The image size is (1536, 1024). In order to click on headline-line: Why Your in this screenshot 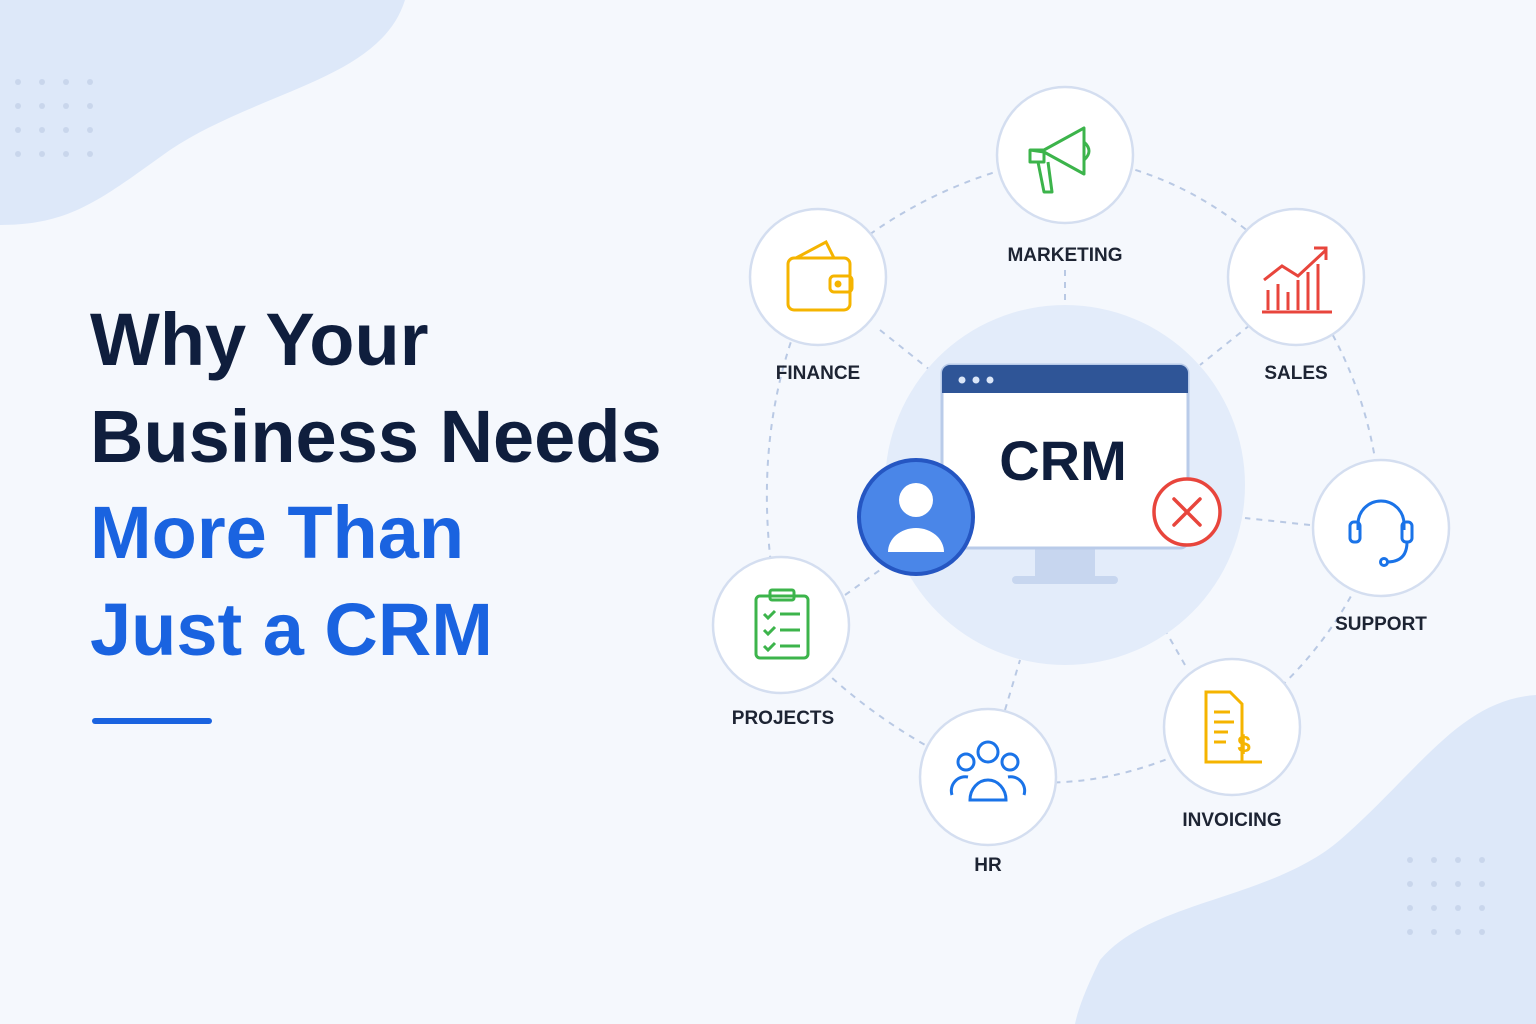, I will do `click(259, 339)`.